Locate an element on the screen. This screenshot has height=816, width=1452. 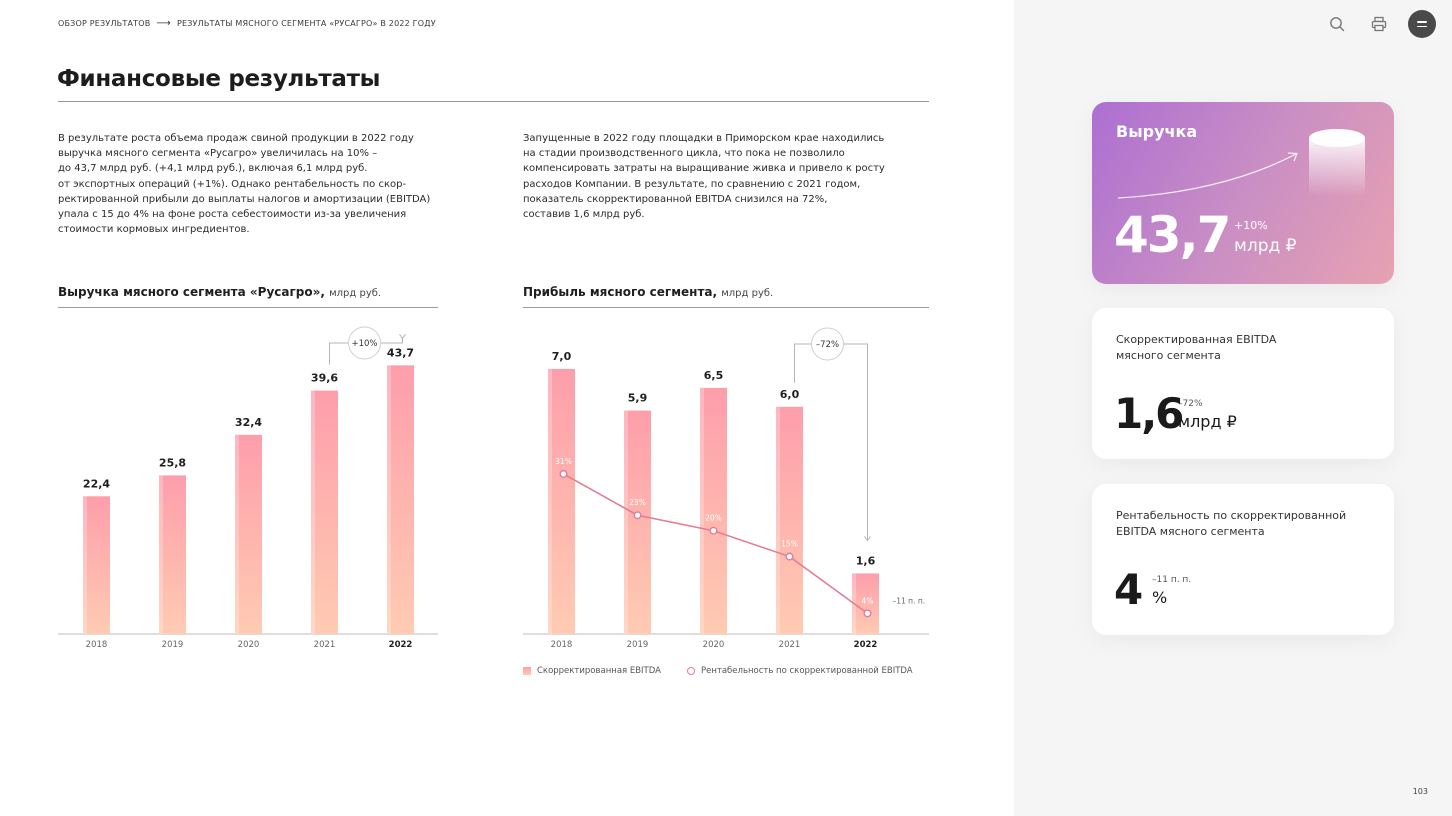
revenue-card: Выручка 43,7 +10% млрд ₽ is located at coordinates (1243, 193).